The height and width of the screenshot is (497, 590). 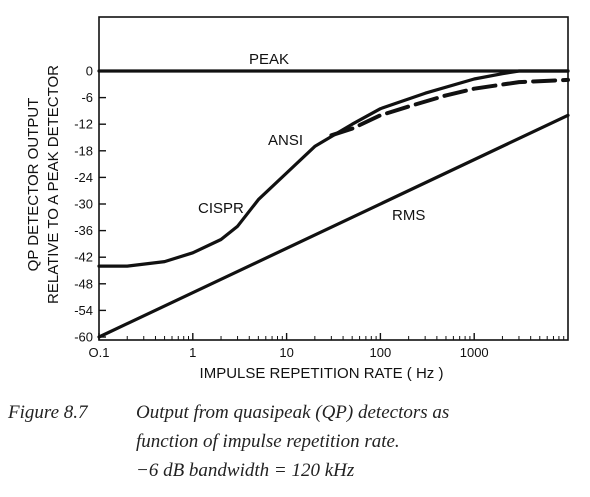 I want to click on x-tick-label: O.1, so click(x=99, y=352).